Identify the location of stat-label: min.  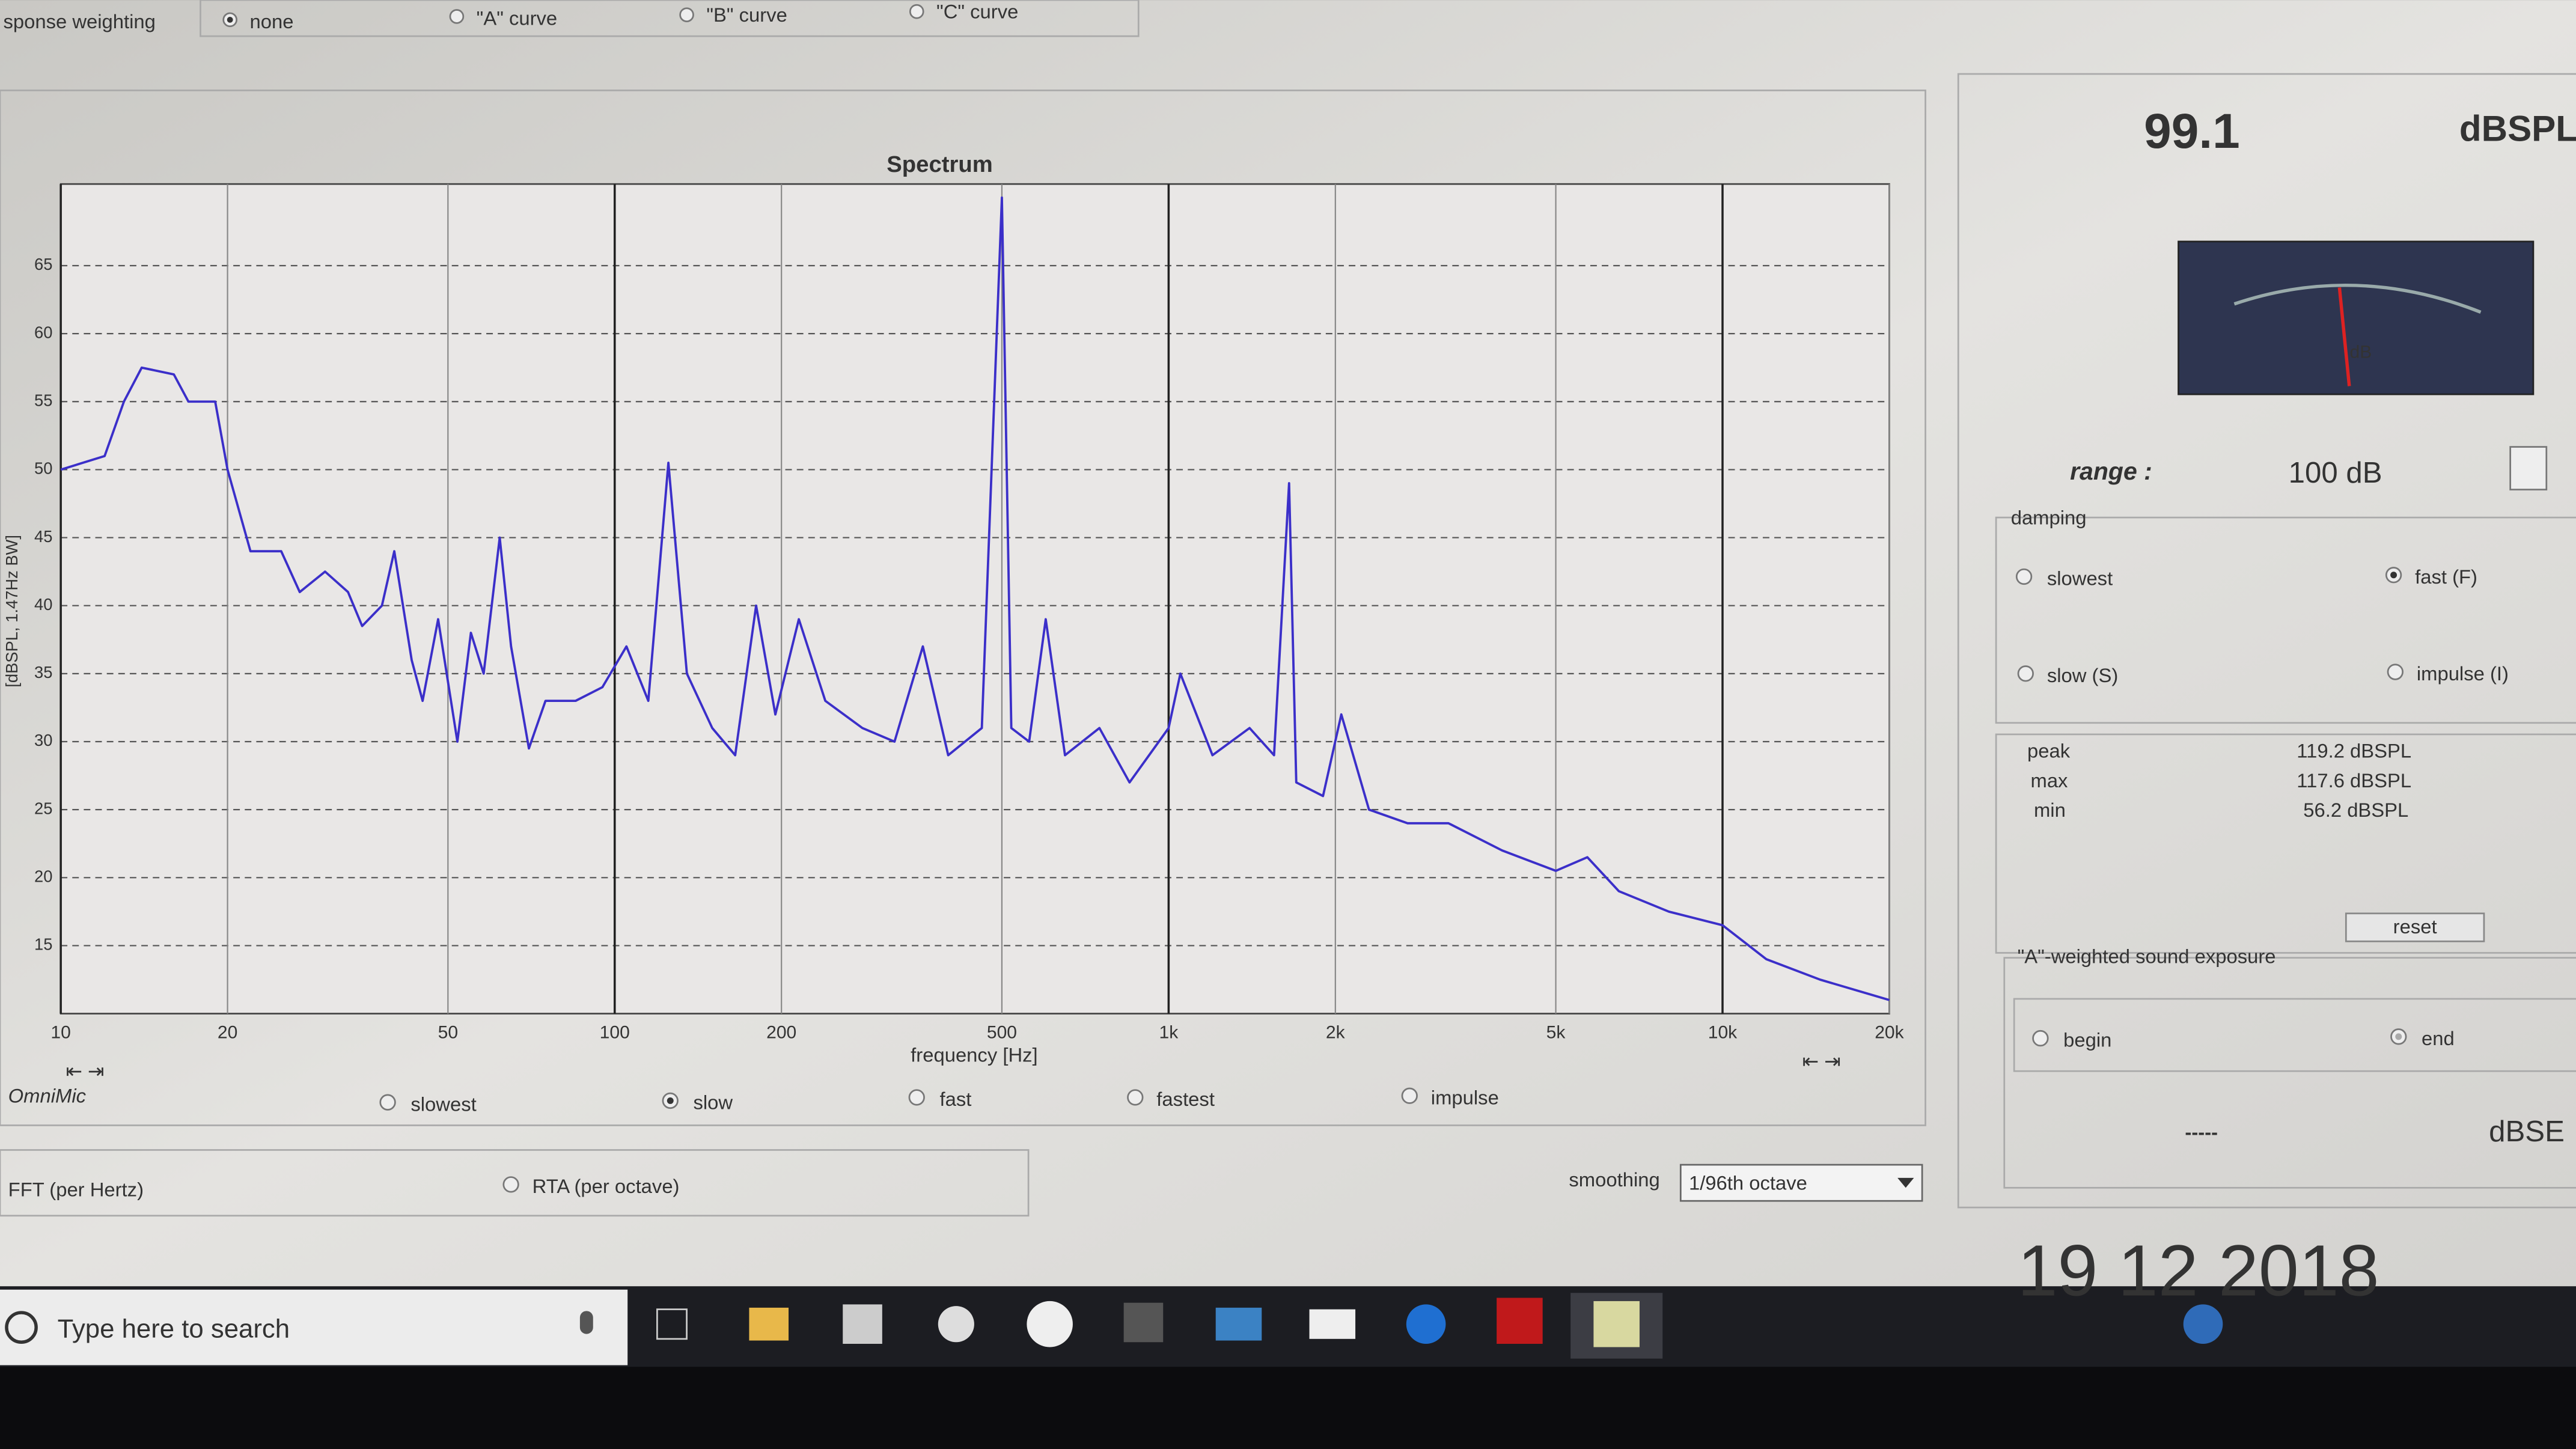
(2050, 810).